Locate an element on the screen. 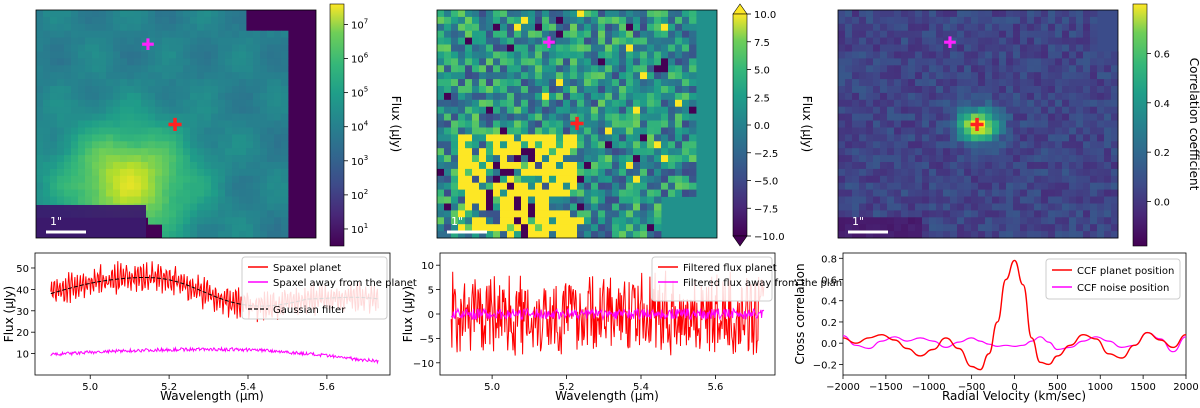 The image size is (1200, 408). x-tick-label: −1500 is located at coordinates (886, 387).